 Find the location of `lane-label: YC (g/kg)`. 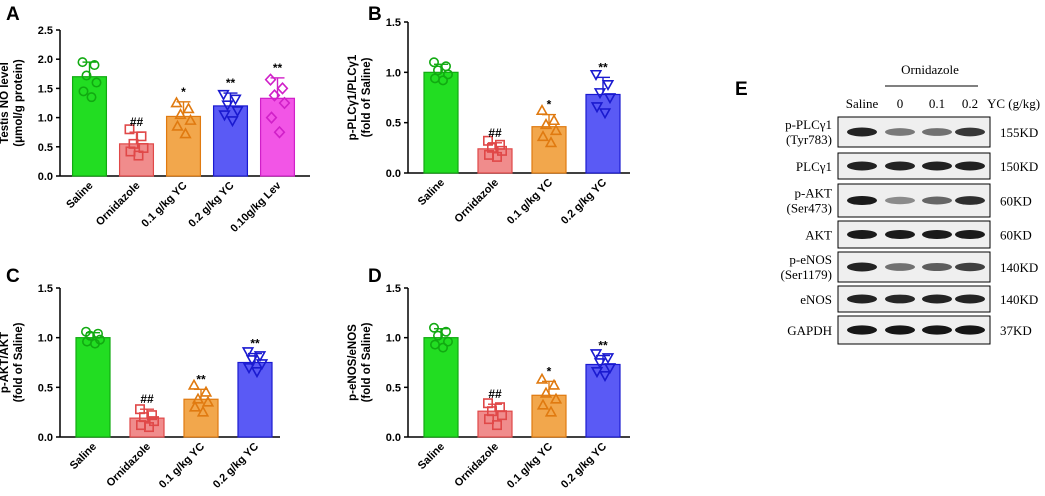

lane-label: YC (g/kg) is located at coordinates (1013, 103).